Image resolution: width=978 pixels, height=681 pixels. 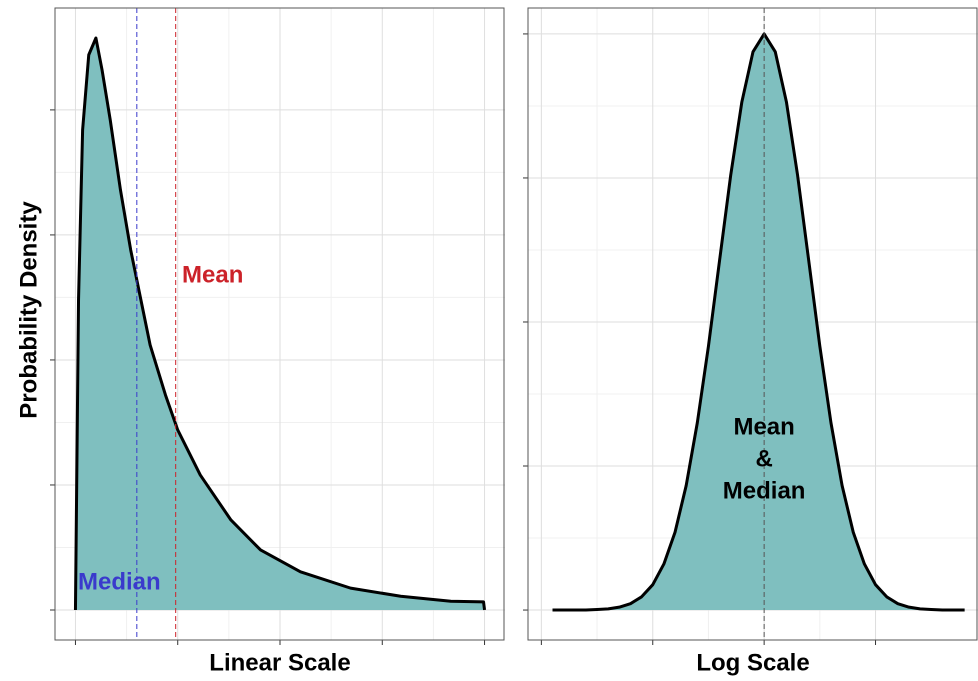 What do you see at coordinates (752, 662) in the screenshot?
I see `x-axis-label: Log Scale` at bounding box center [752, 662].